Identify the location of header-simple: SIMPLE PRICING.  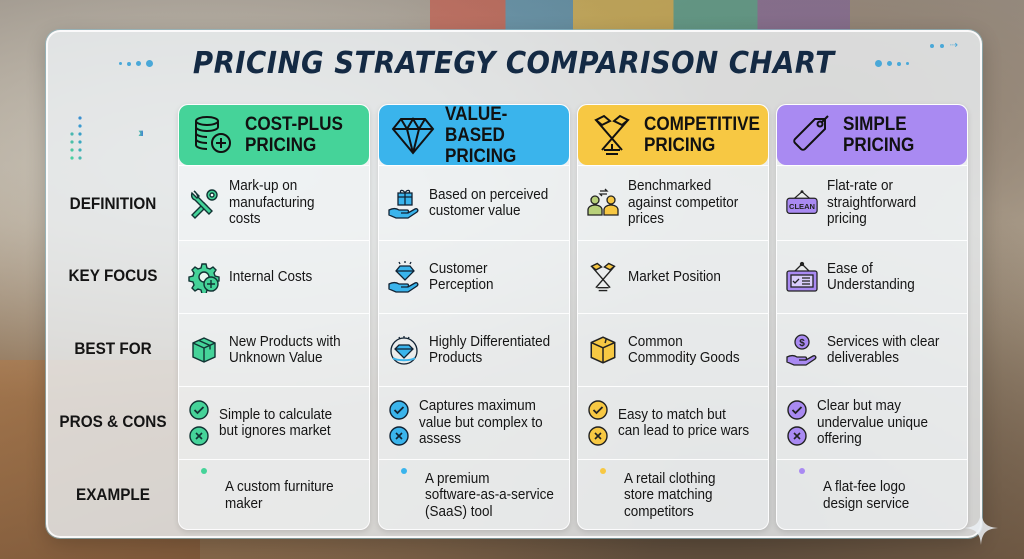
(872, 135).